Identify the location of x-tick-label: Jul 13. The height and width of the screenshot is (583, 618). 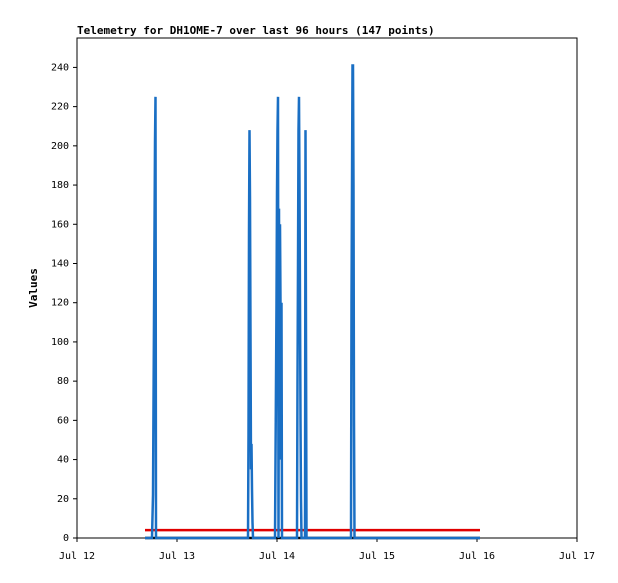
(177, 556).